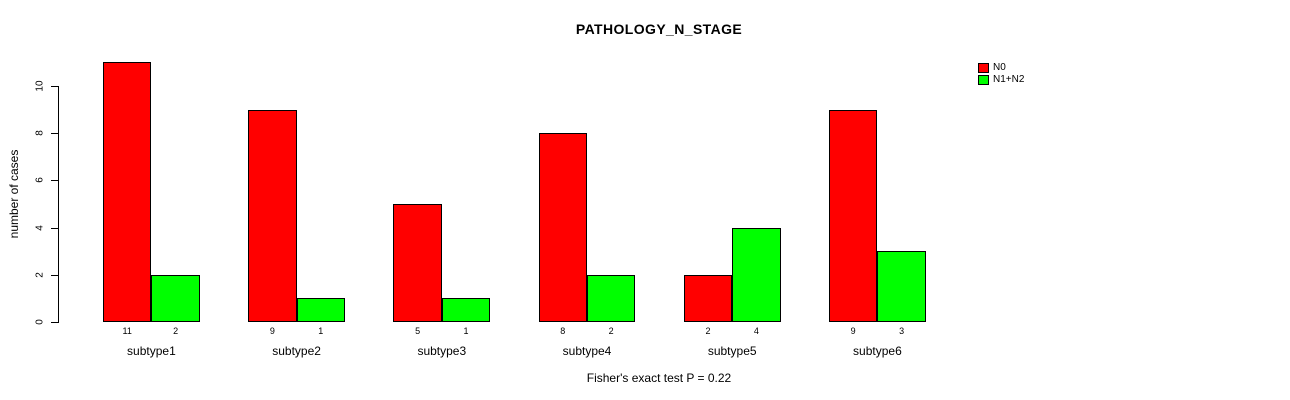 The height and width of the screenshot is (400, 1290). What do you see at coordinates (151, 351) in the screenshot?
I see `category-label-subtype1: subtype1` at bounding box center [151, 351].